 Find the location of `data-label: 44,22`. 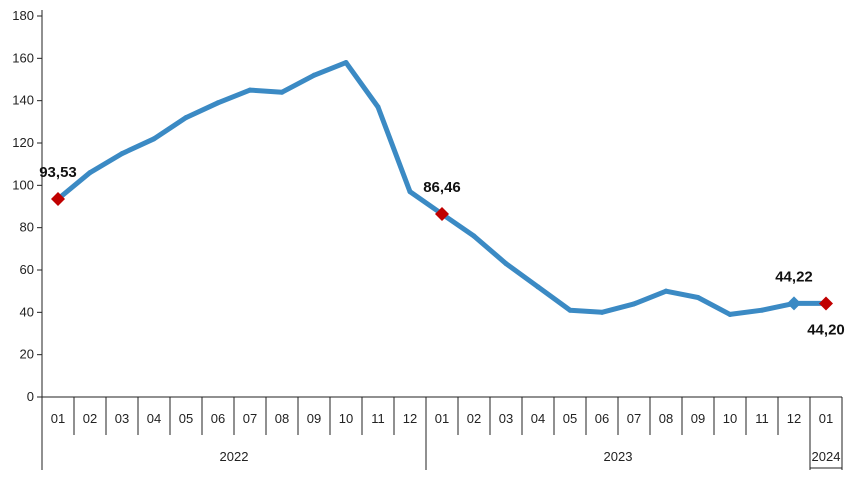

data-label: 44,22 is located at coordinates (794, 276).